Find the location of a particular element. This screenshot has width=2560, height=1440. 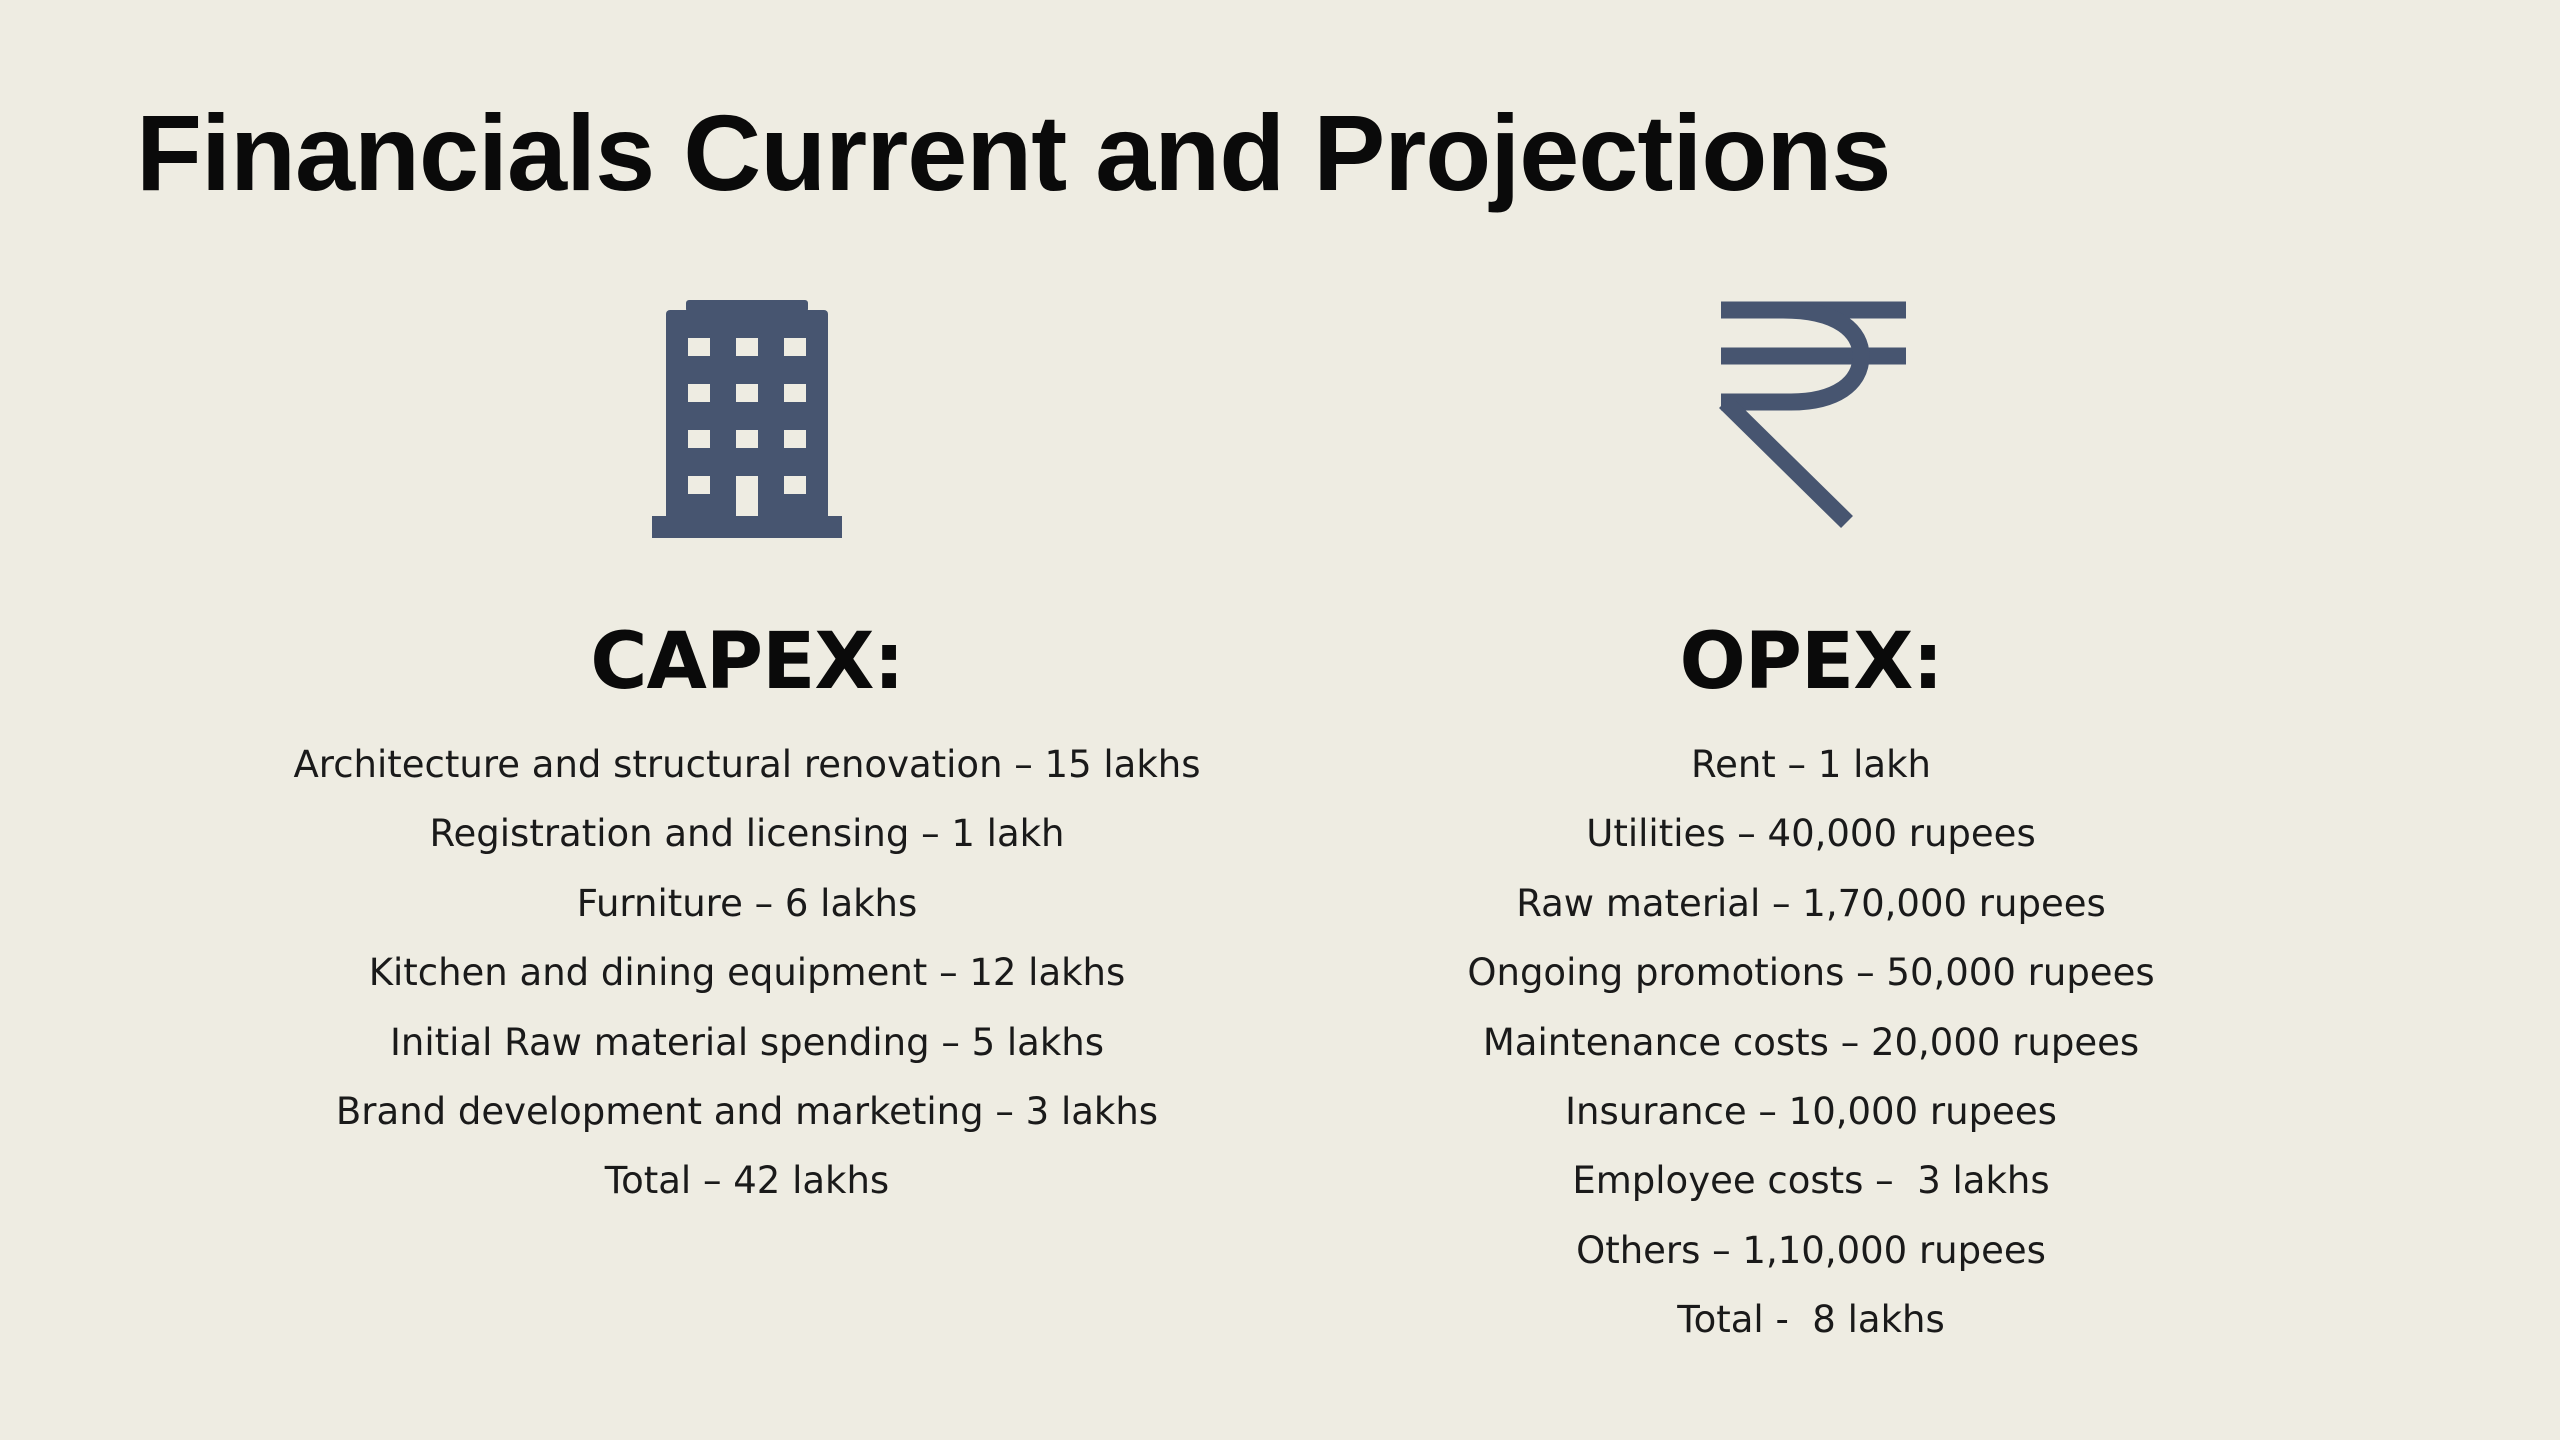

list-item: Raw material – 1,70,000 rupees is located at coordinates (1811, 903).